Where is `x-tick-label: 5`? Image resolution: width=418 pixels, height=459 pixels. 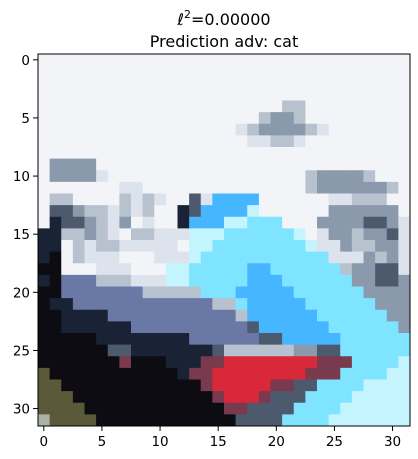 x-tick-label: 5 is located at coordinates (102, 442).